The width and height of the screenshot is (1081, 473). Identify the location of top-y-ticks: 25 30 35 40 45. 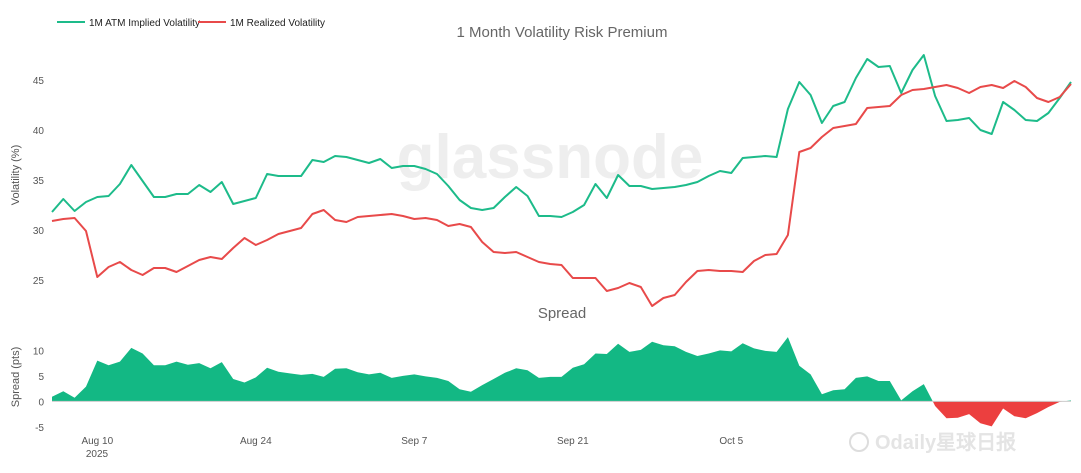
(39, 181).